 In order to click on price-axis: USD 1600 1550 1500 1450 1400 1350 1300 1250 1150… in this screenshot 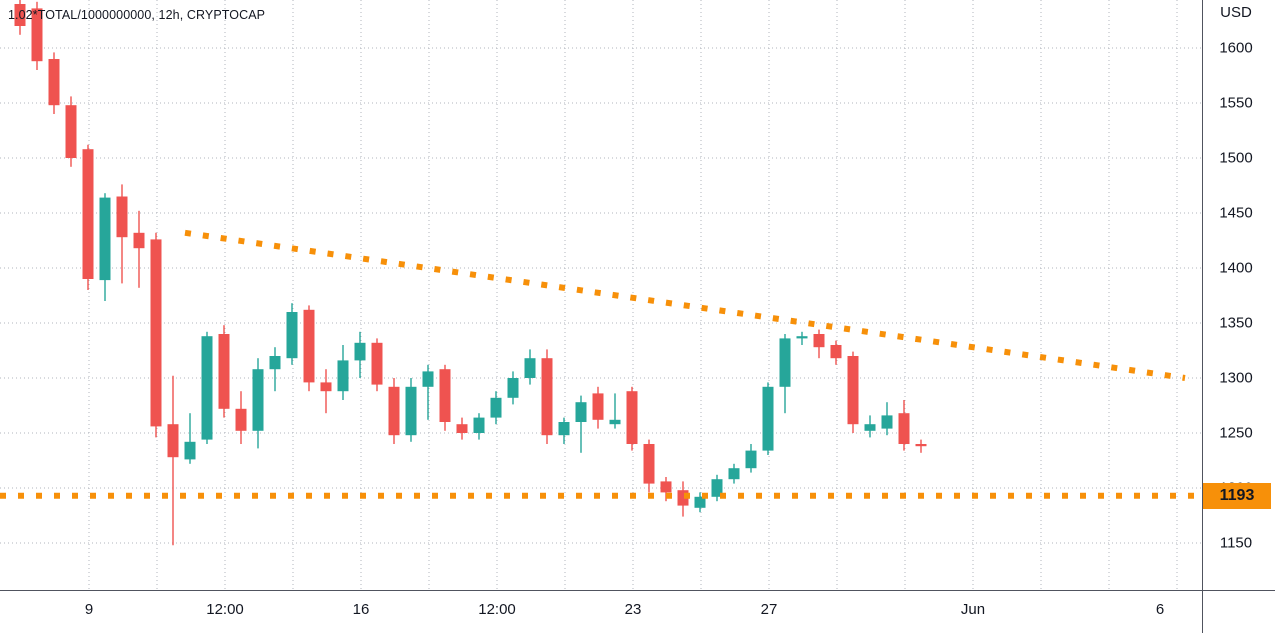, I will do `click(1238, 295)`.